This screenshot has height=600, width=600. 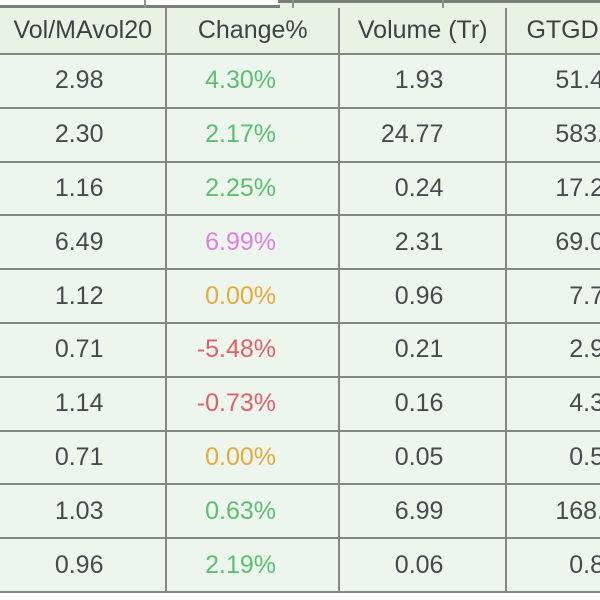 I want to click on cell-gtgd: 17.2, so click(x=552, y=188).